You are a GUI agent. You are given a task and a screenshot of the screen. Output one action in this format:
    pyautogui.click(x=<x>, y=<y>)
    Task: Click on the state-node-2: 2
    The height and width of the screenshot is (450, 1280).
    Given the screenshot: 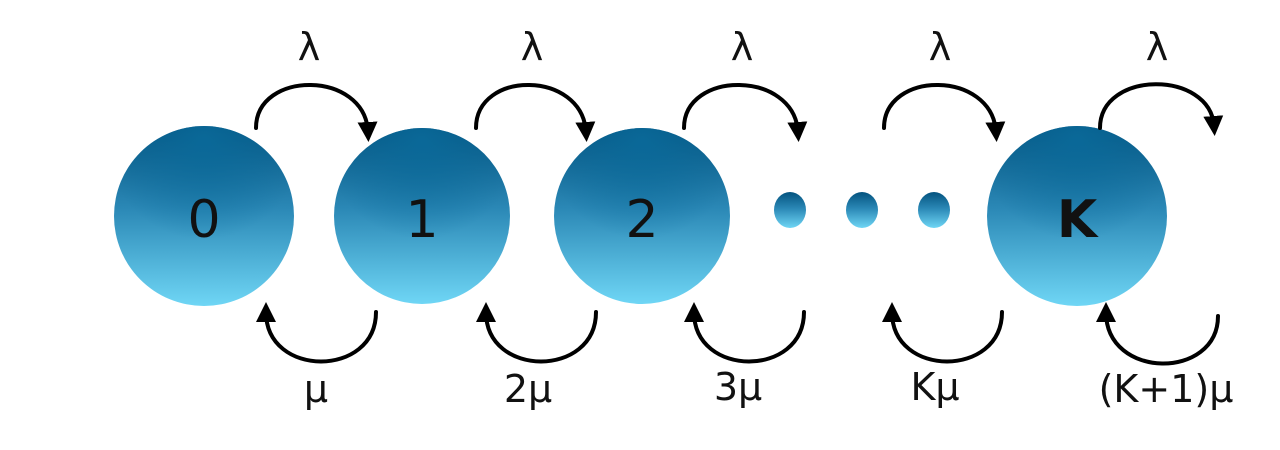 What is the action you would take?
    pyautogui.click(x=642, y=216)
    